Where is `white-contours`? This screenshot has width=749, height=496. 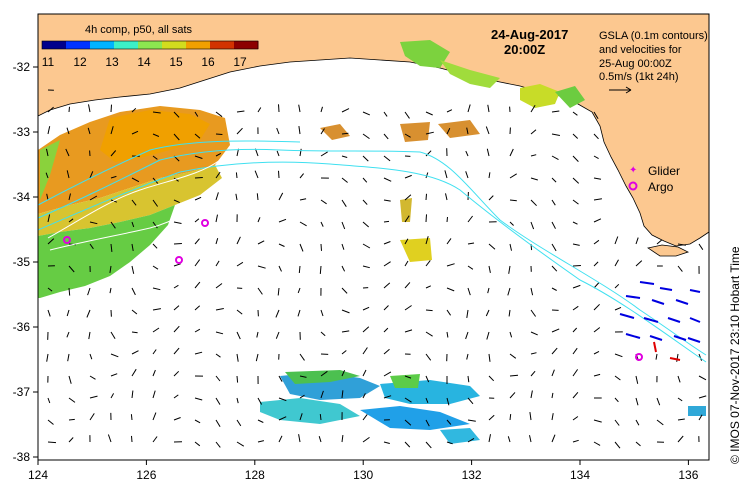 white-contours is located at coordinates (134, 205).